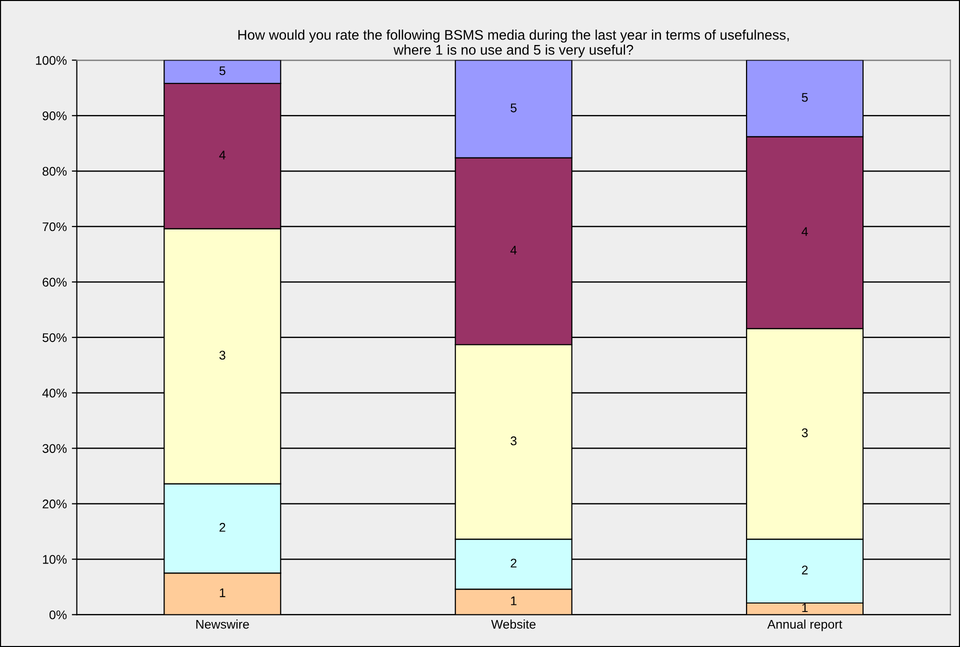 The width and height of the screenshot is (960, 647). I want to click on series-label: 4, so click(222, 155).